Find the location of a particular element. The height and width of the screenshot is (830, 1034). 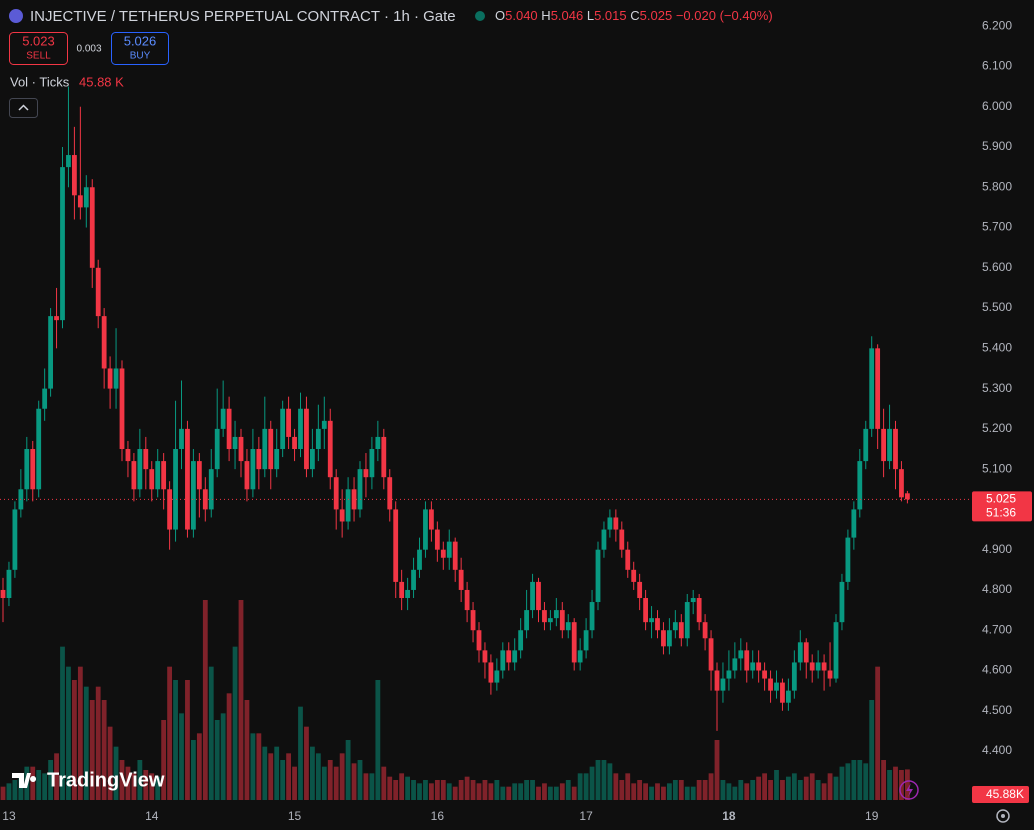

buy-price: 5.026 is located at coordinates (140, 40).